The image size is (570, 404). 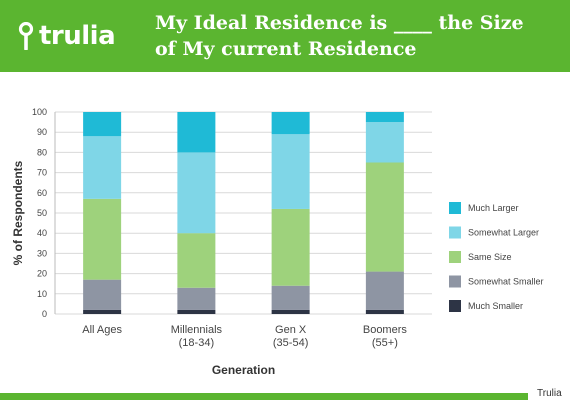 What do you see at coordinates (495, 306) in the screenshot?
I see `legend-label: Much Smaller` at bounding box center [495, 306].